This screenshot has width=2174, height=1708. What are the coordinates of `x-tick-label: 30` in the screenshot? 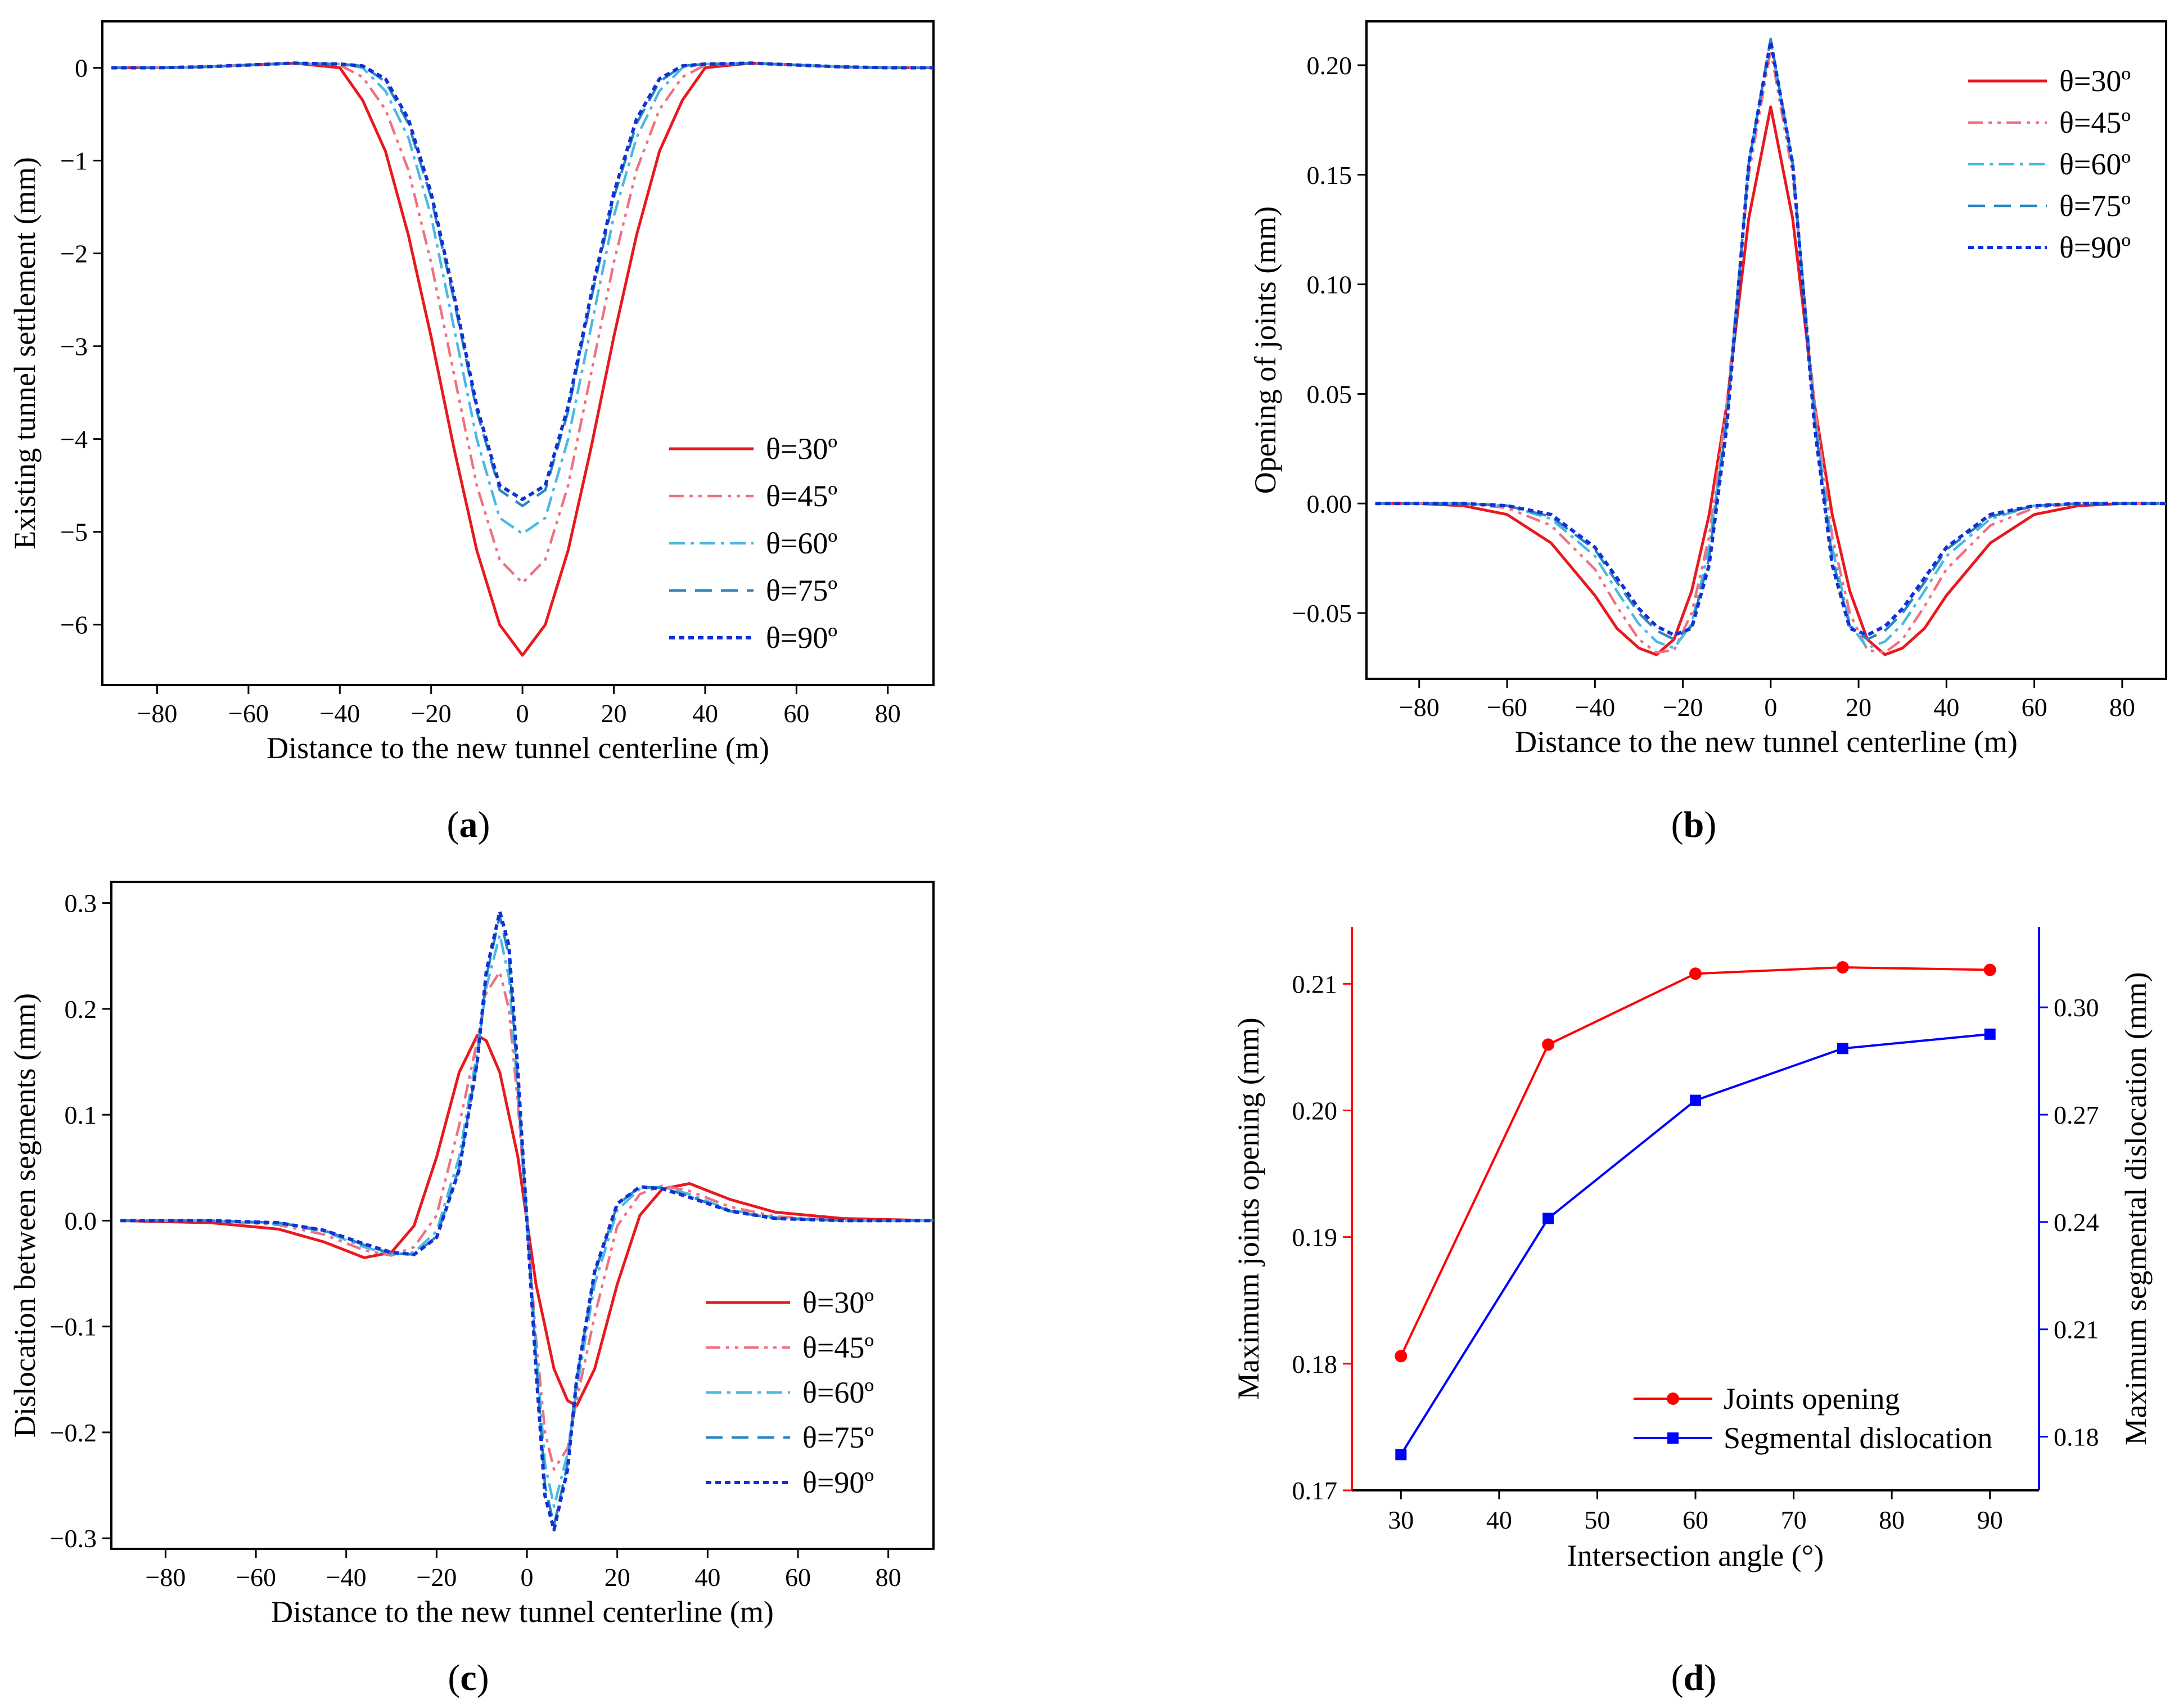 It's located at (1401, 1520).